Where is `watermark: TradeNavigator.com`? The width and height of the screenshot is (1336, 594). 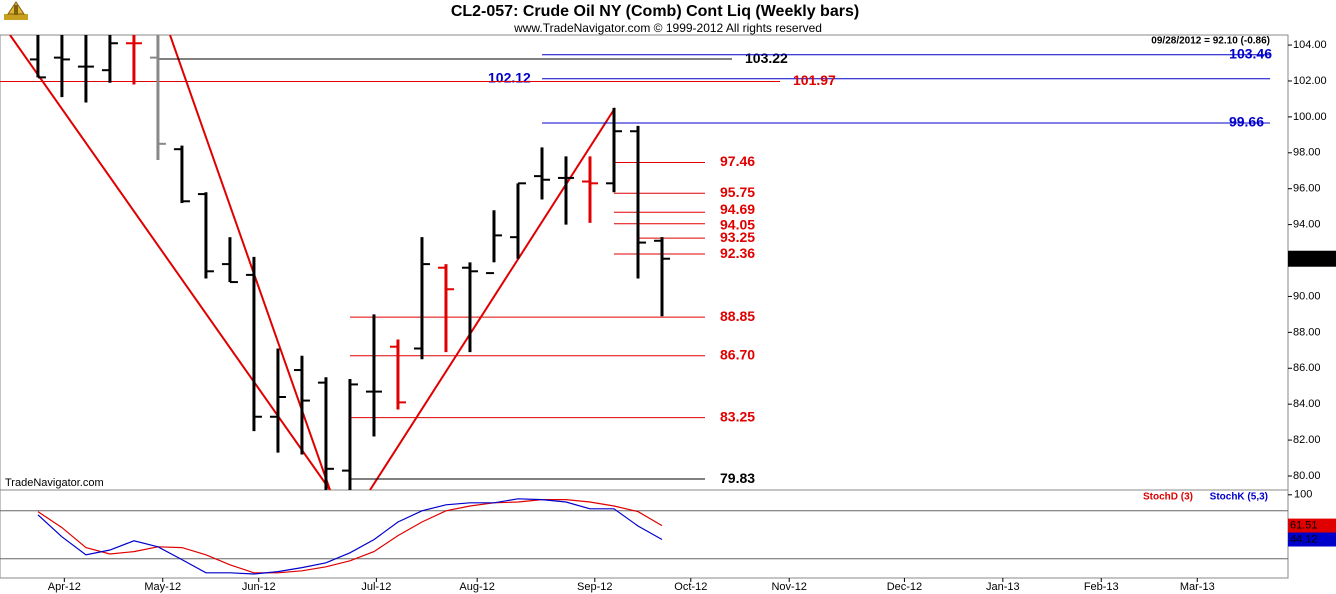
watermark: TradeNavigator.com is located at coordinates (54, 483).